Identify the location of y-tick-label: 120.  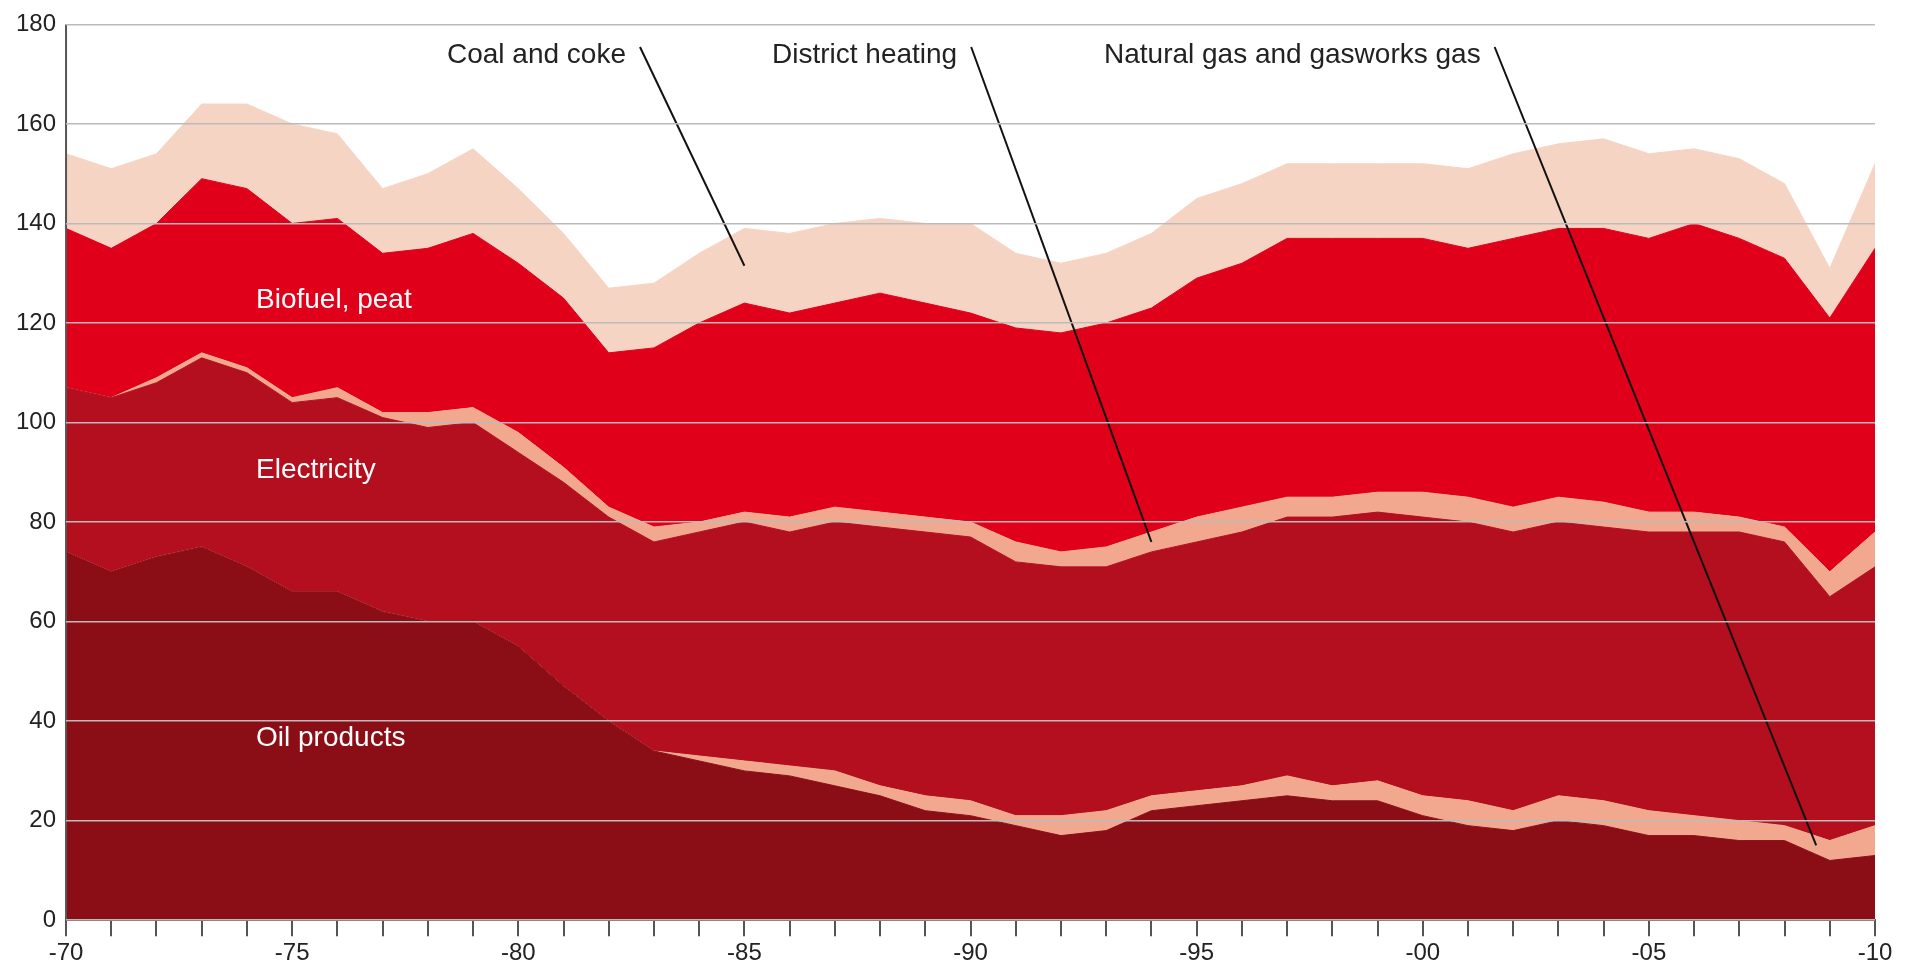
(36, 321).